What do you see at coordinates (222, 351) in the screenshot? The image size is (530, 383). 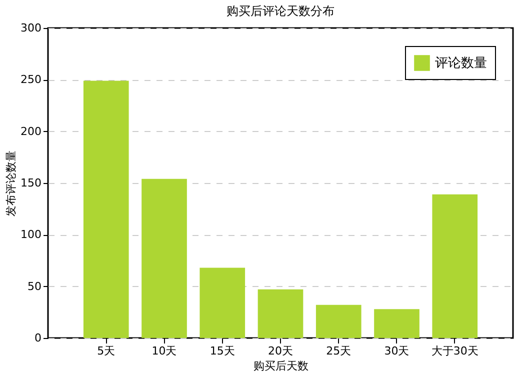 I see `x-tick-label: 15天` at bounding box center [222, 351].